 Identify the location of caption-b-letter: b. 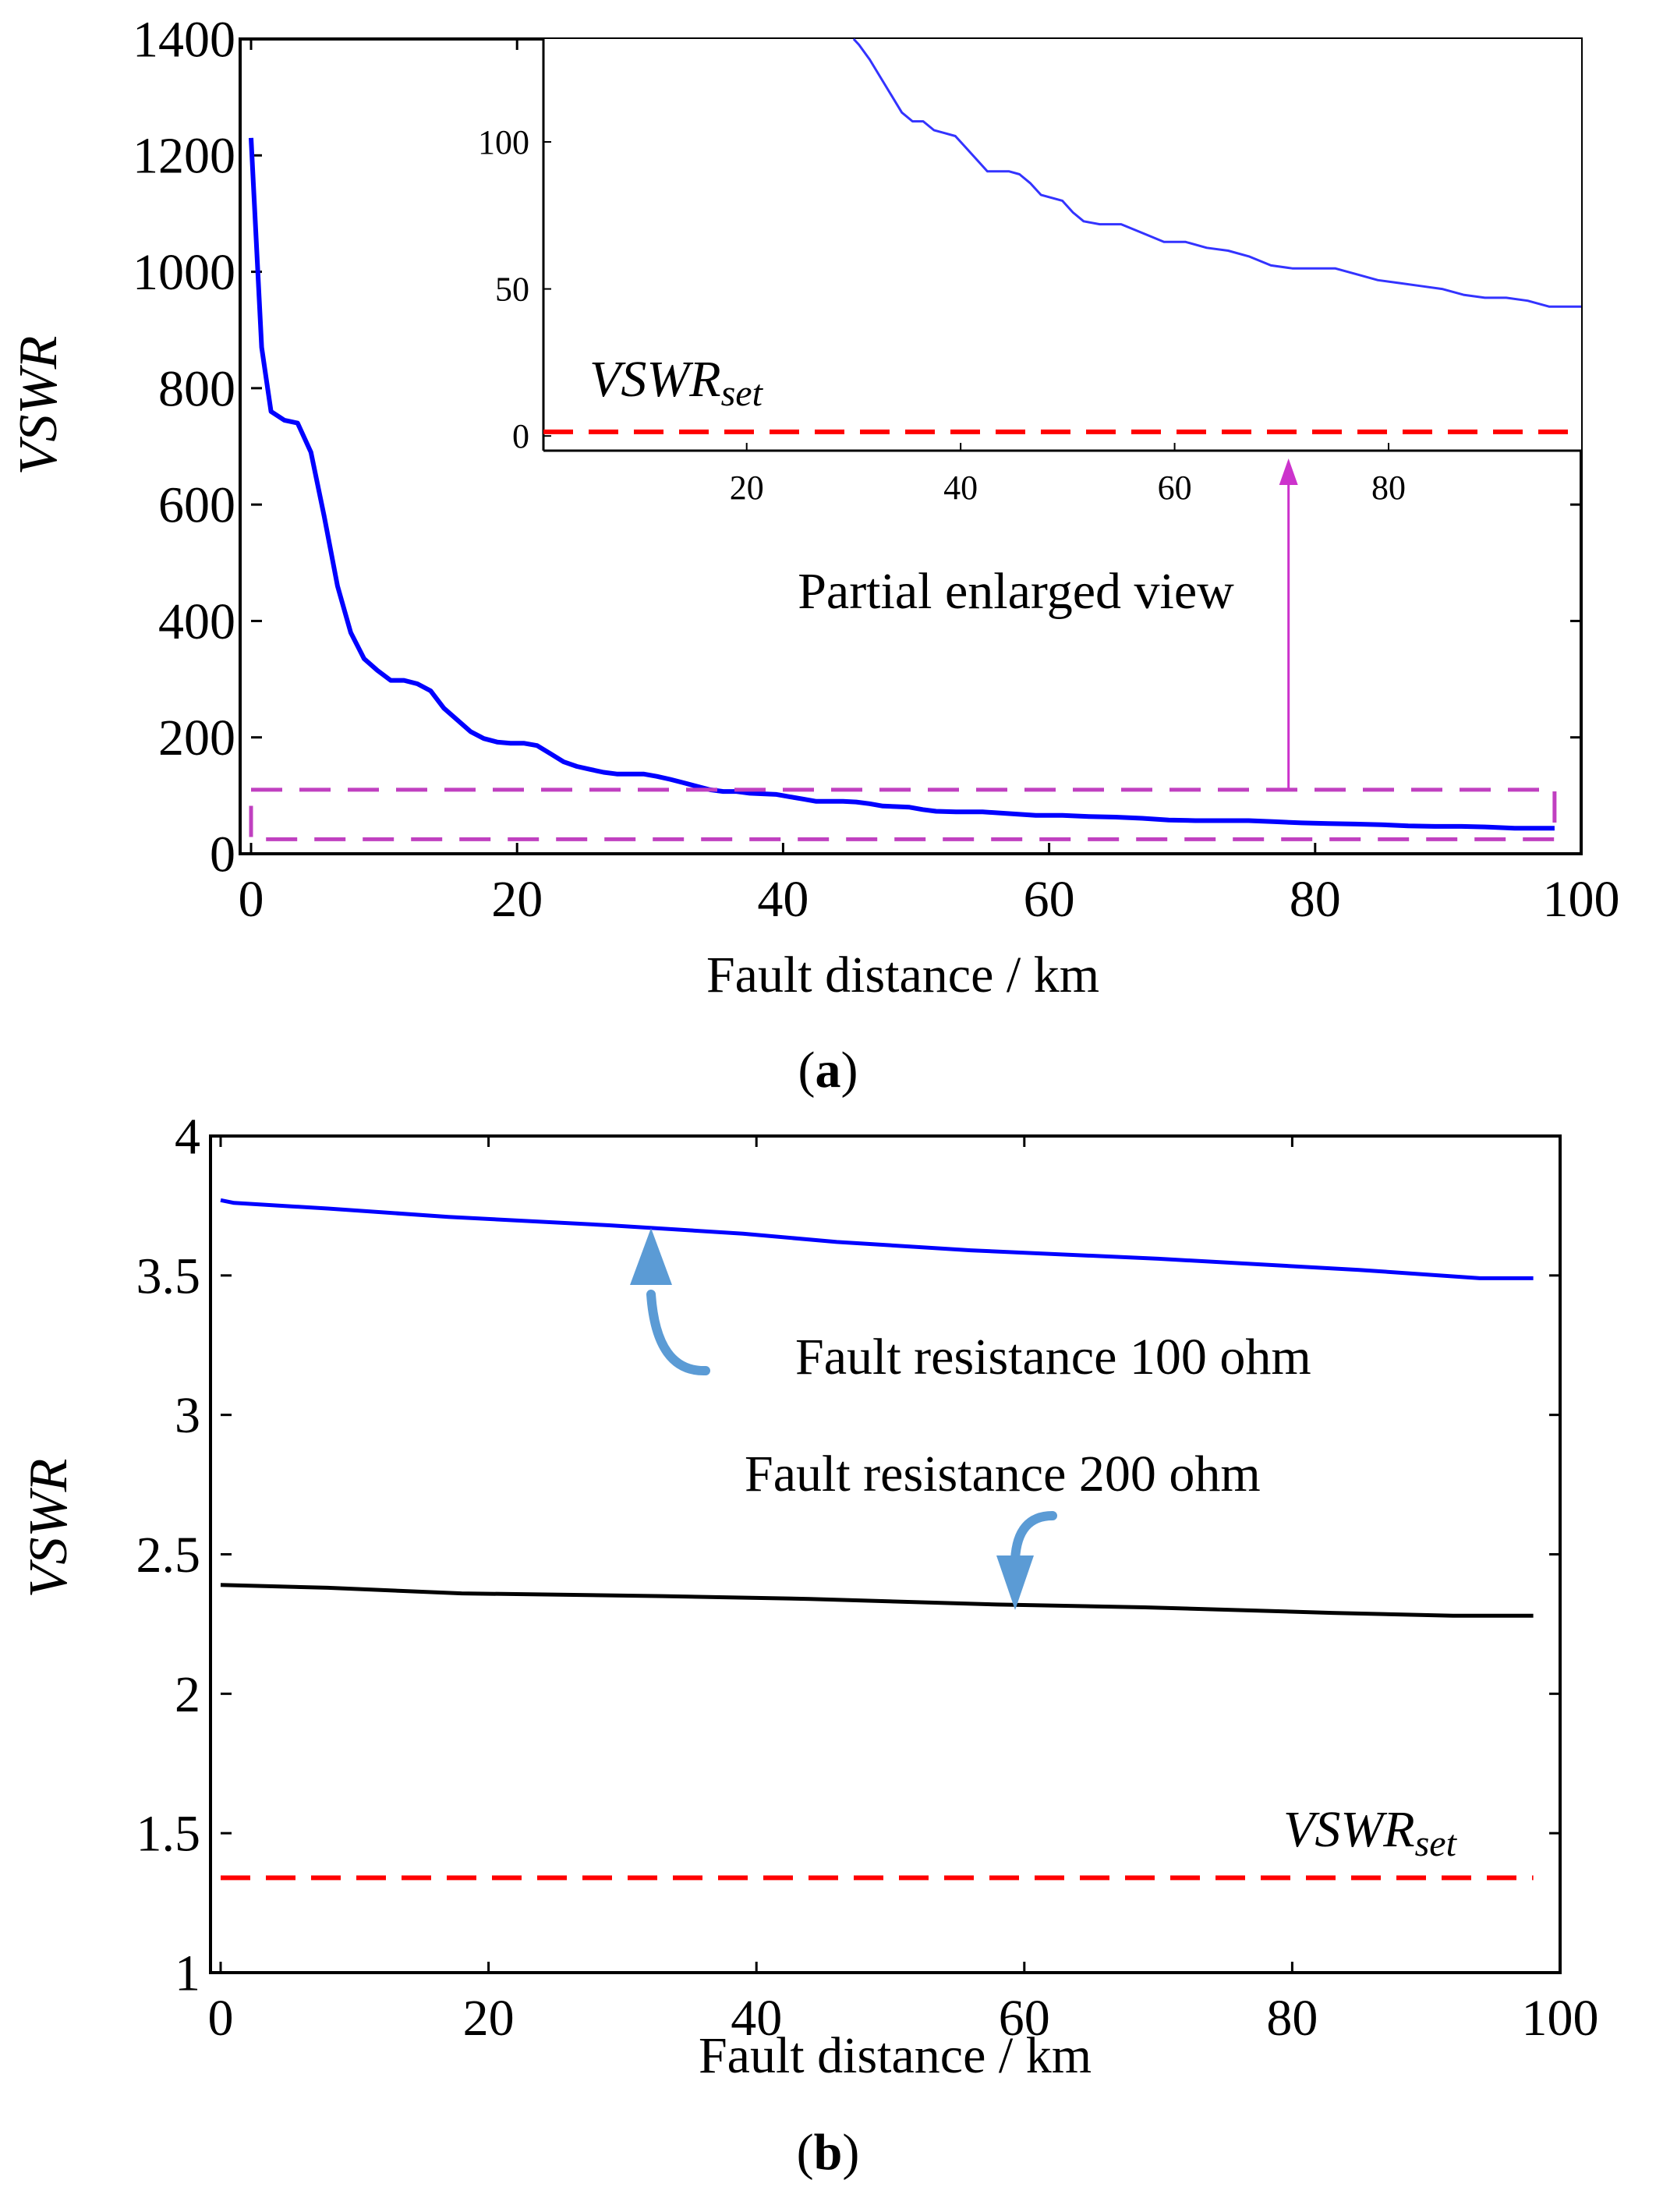
(828, 2153).